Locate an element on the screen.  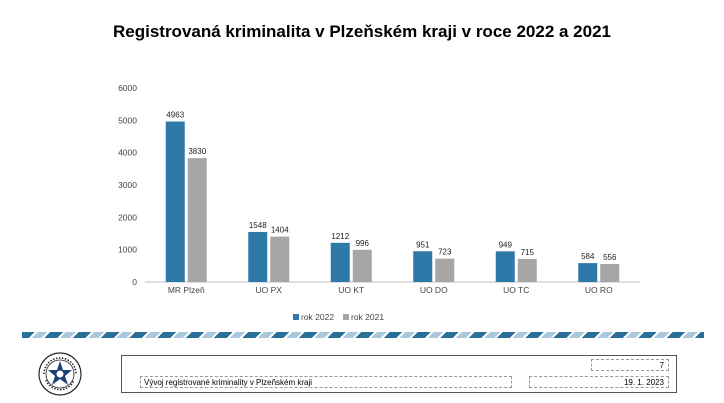
decorative-divider is located at coordinates (363, 335).